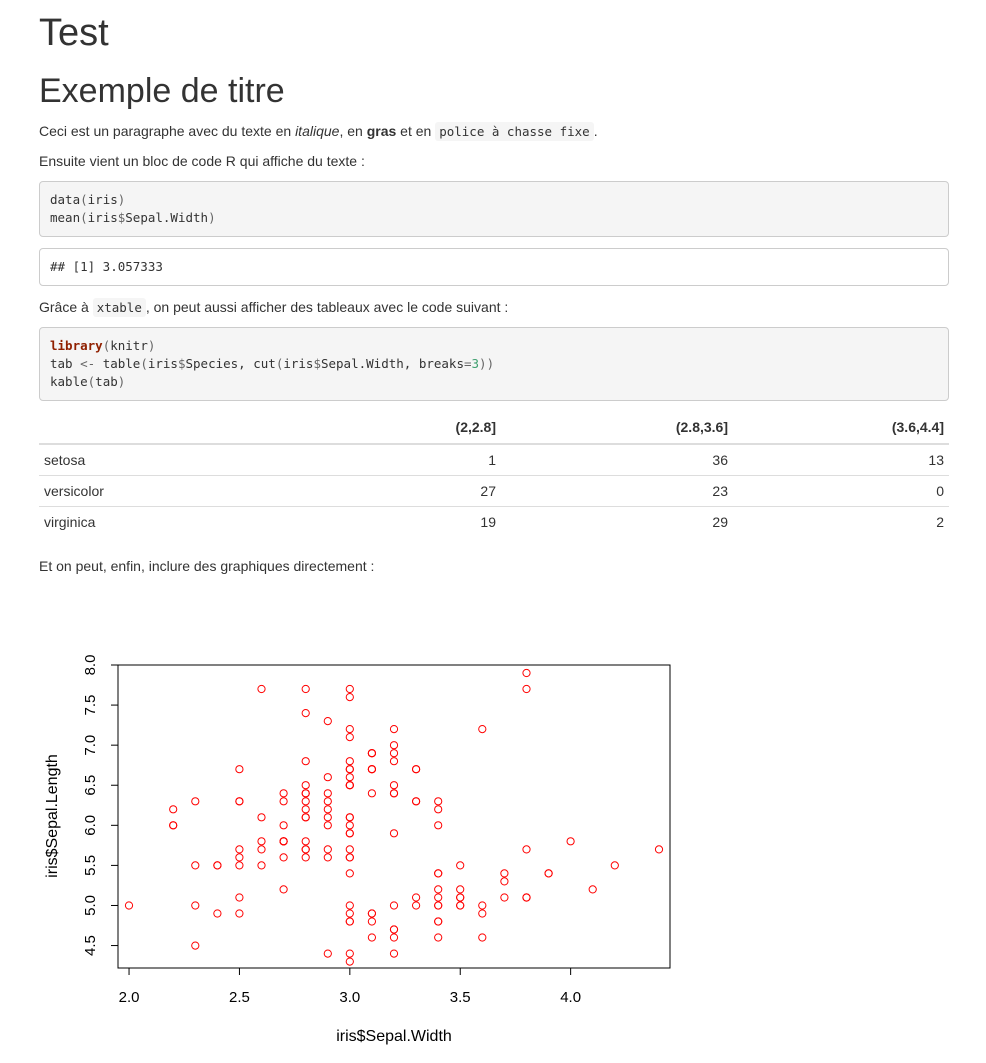 Image resolution: width=986 pixels, height=1063 pixels. I want to click on x-tick-label: 4.0, so click(570, 997).